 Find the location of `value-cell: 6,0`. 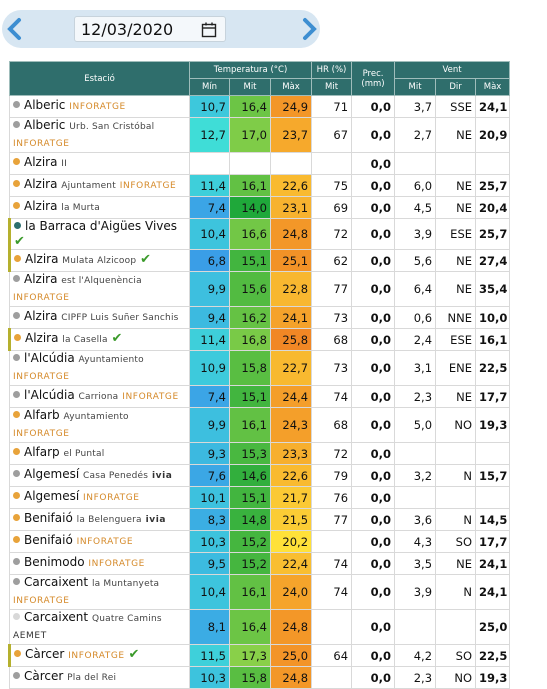

value-cell: 6,0 is located at coordinates (415, 185).